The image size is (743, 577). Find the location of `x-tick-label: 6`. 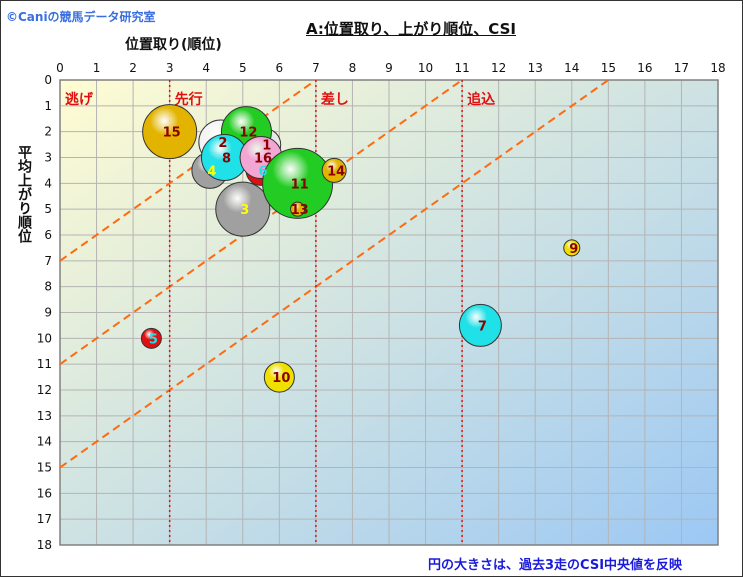

x-tick-label: 6 is located at coordinates (280, 68).